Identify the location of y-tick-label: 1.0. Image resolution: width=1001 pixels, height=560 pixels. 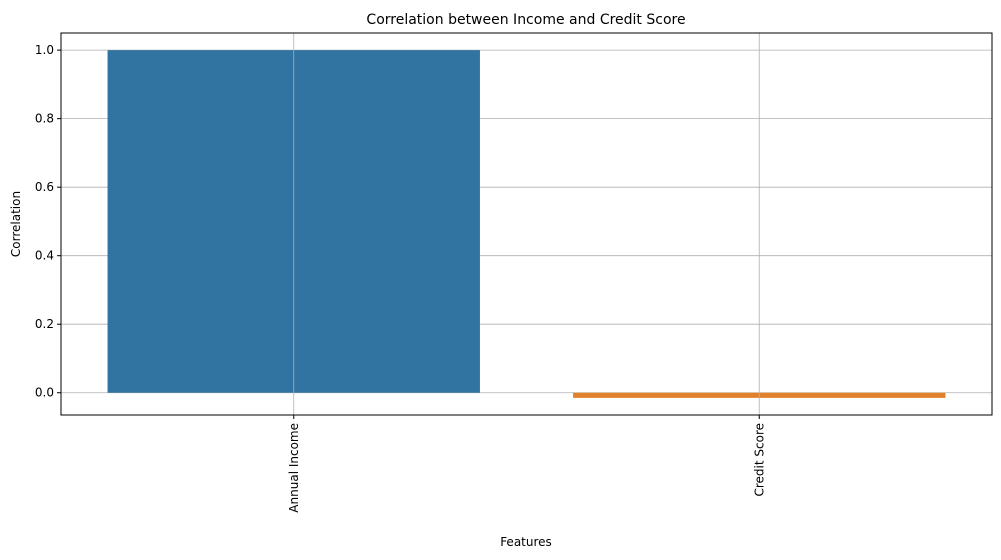
(44, 50).